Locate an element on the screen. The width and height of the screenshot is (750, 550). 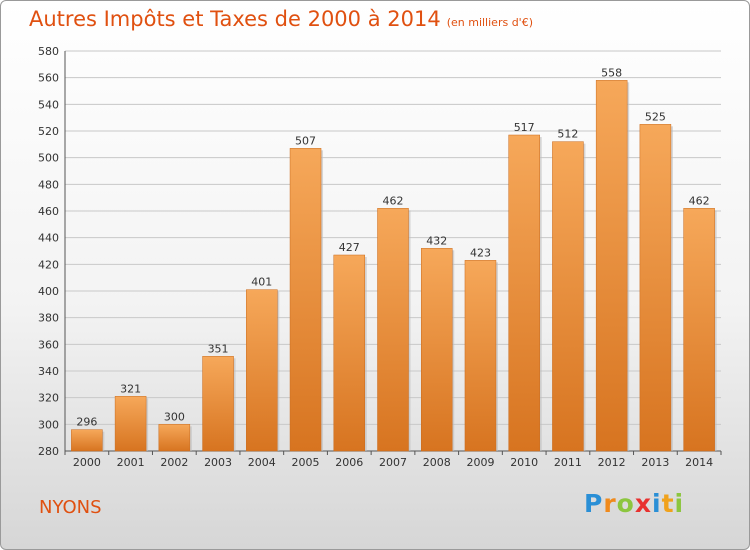
bar-2011 is located at coordinates (568, 296).